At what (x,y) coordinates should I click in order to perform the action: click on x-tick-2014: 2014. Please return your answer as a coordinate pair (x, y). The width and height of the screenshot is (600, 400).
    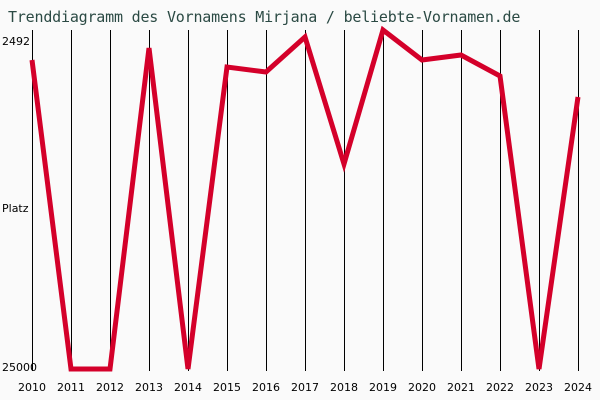
    Looking at the image, I should click on (188, 387).